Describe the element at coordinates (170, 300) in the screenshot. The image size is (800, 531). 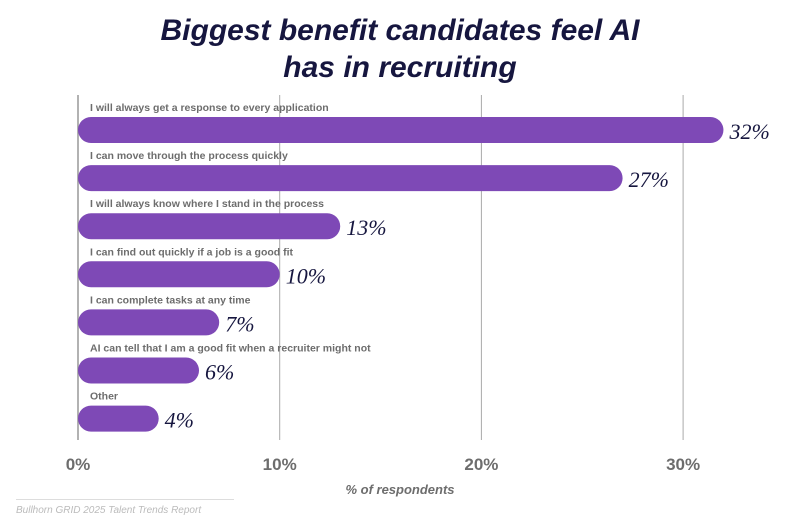
I see `category-label: I can complete tasks at any time` at that location.